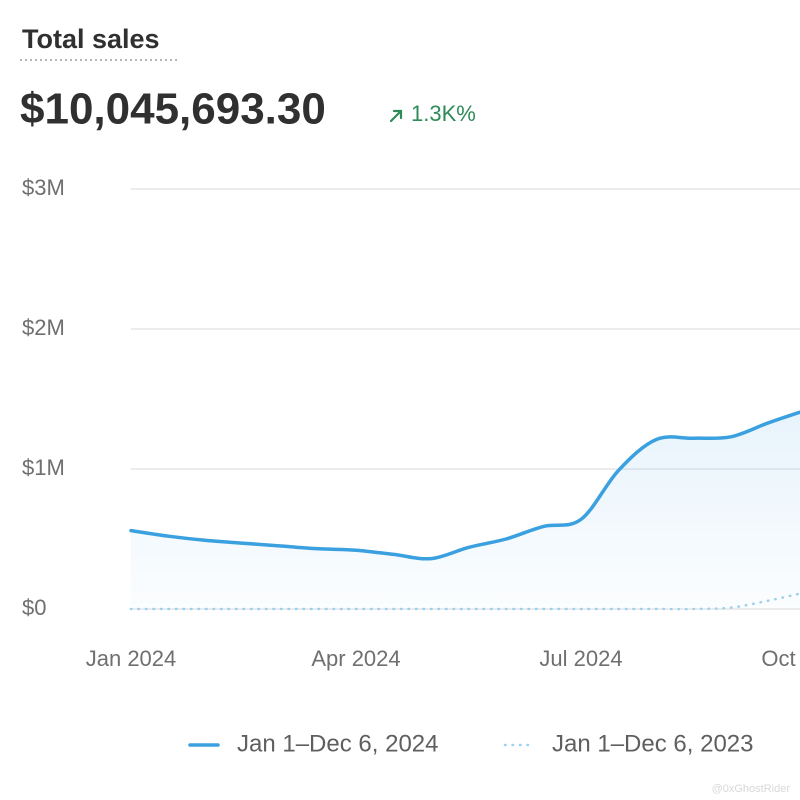  What do you see at coordinates (337, 743) in the screenshot?
I see `legend-label: Jan 1–Dec 6, 2024` at bounding box center [337, 743].